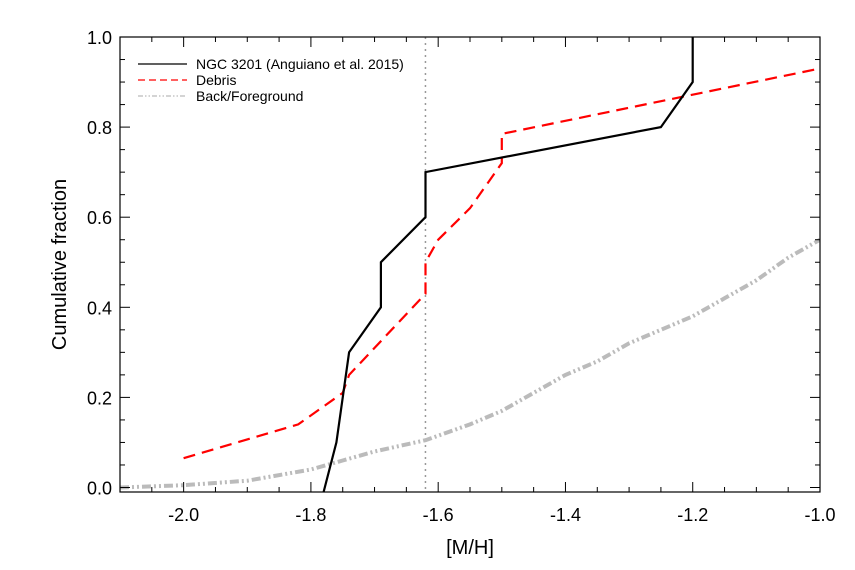  Describe the element at coordinates (99, 38) in the screenshot. I see `y-tick-label: 1.0` at that location.